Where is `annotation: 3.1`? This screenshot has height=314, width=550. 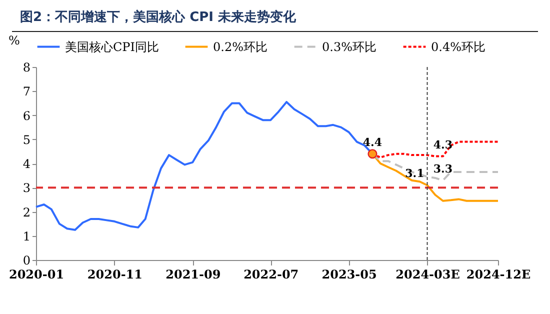
annotation: 3.1 is located at coordinates (414, 173).